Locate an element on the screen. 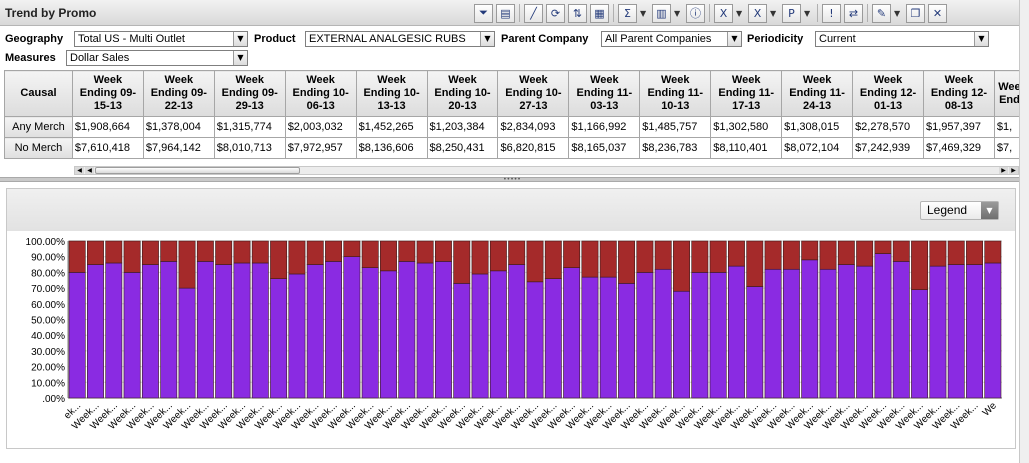  copy-button: ❐ is located at coordinates (915, 13).